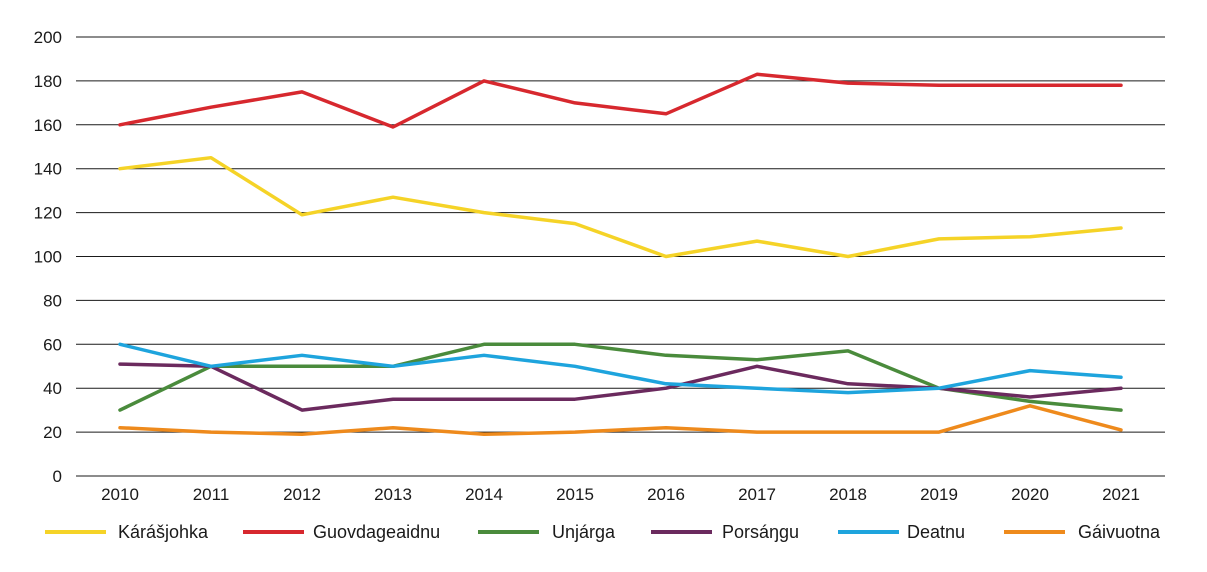  What do you see at coordinates (48, 81) in the screenshot?
I see `y-tick-label: 180` at bounding box center [48, 81].